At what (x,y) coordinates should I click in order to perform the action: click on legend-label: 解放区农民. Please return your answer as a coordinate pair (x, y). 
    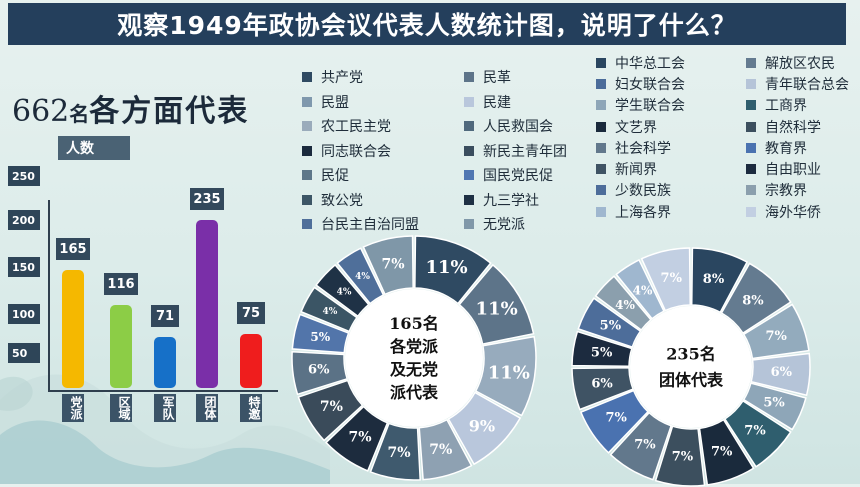
    Looking at the image, I should click on (800, 63).